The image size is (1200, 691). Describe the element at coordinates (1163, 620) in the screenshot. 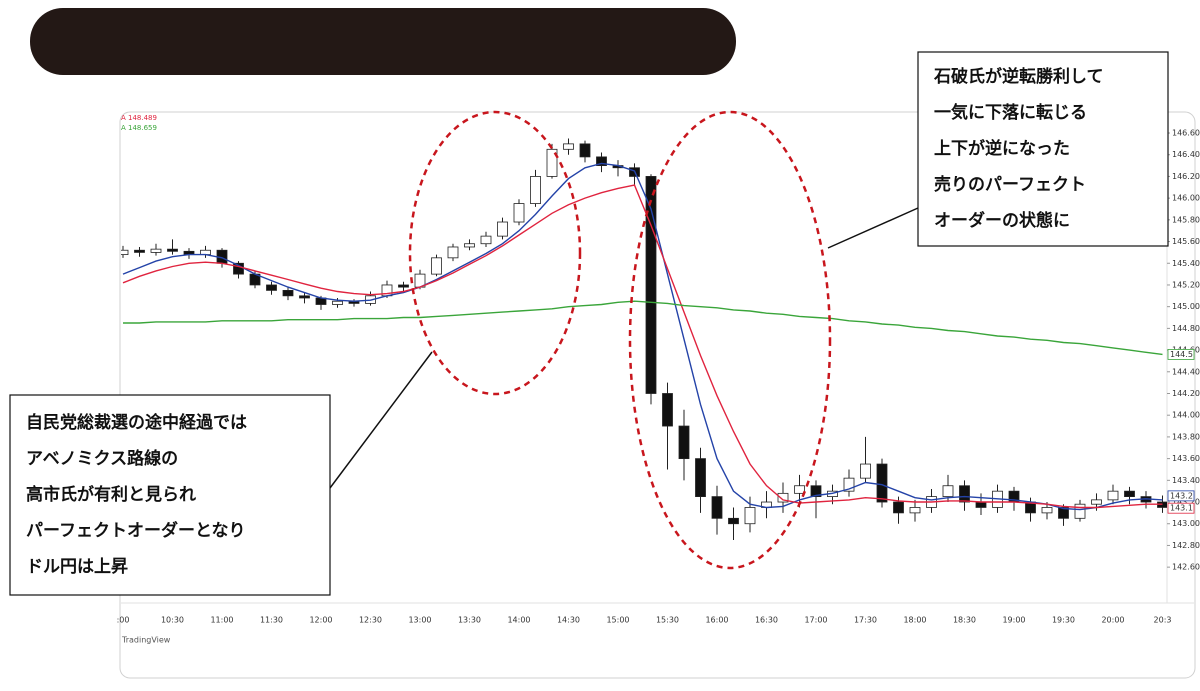

I see `x-tick-label: 20:3` at that location.